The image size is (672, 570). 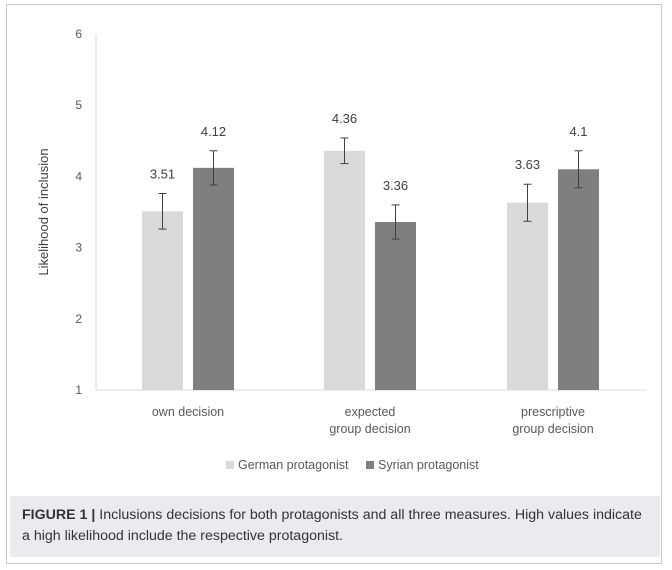 I want to click on caption-label: FIGURE 1 |, so click(x=59, y=515).